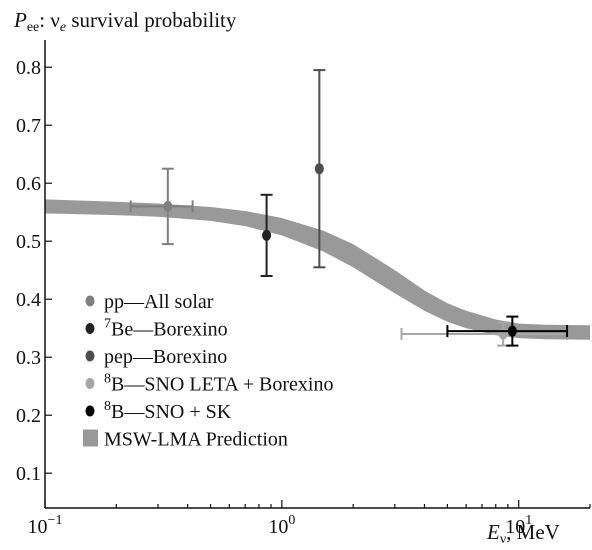 This screenshot has height=550, width=592. Describe the element at coordinates (20, 20) in the screenshot. I see `title-p: P` at that location.